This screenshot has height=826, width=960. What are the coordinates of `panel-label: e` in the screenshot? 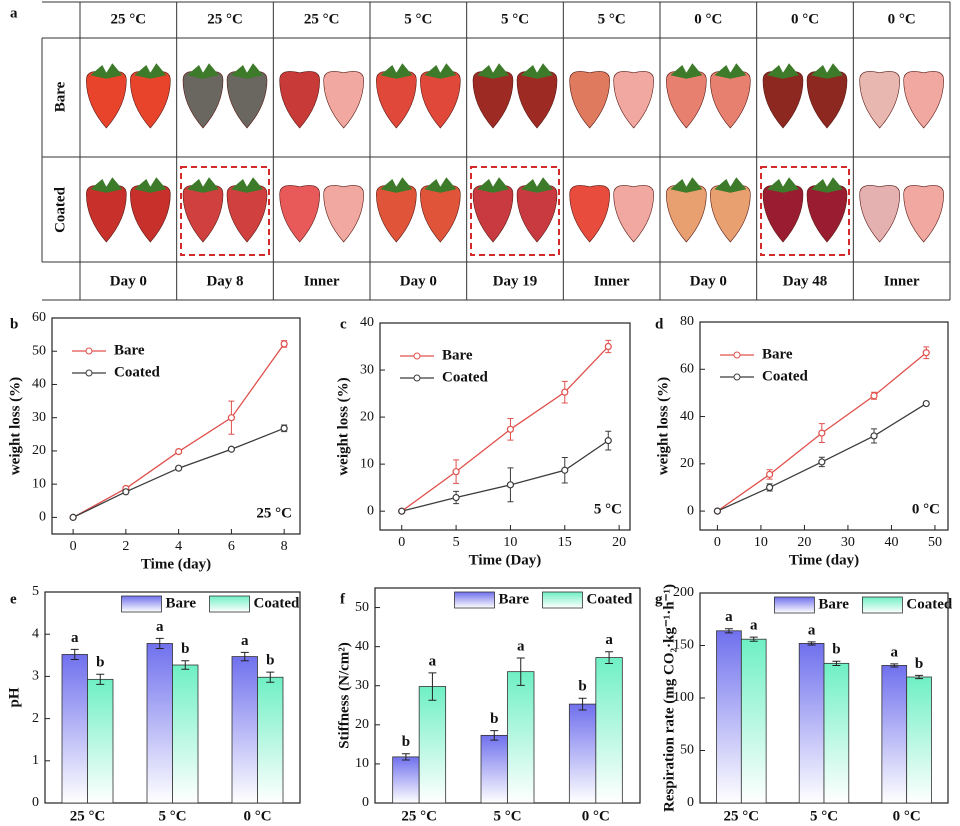 It's located at (13, 599).